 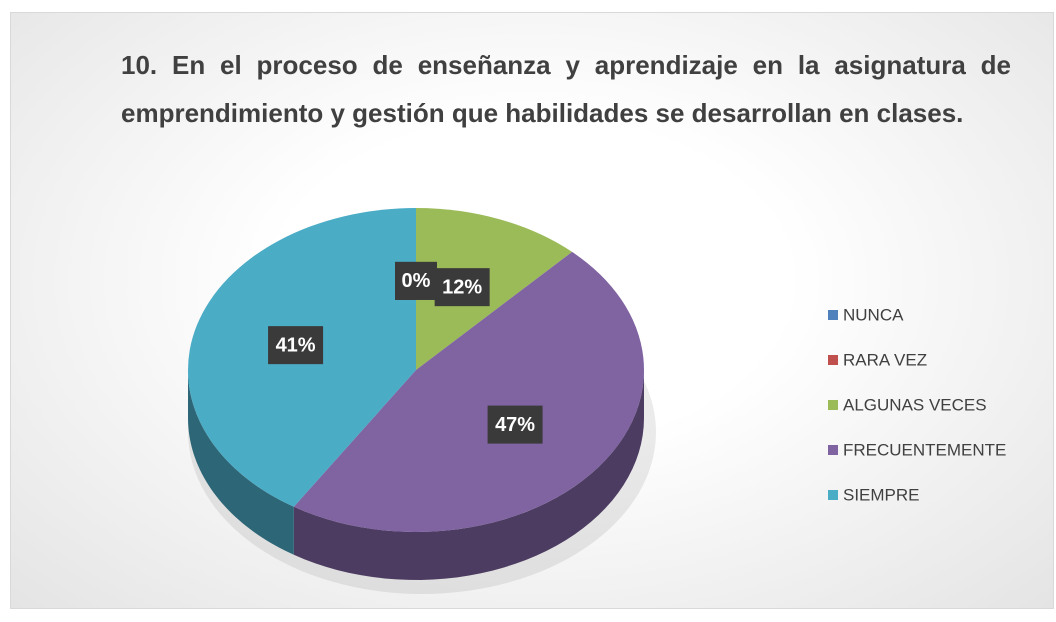 I want to click on data-label: 12%, so click(x=462, y=287).